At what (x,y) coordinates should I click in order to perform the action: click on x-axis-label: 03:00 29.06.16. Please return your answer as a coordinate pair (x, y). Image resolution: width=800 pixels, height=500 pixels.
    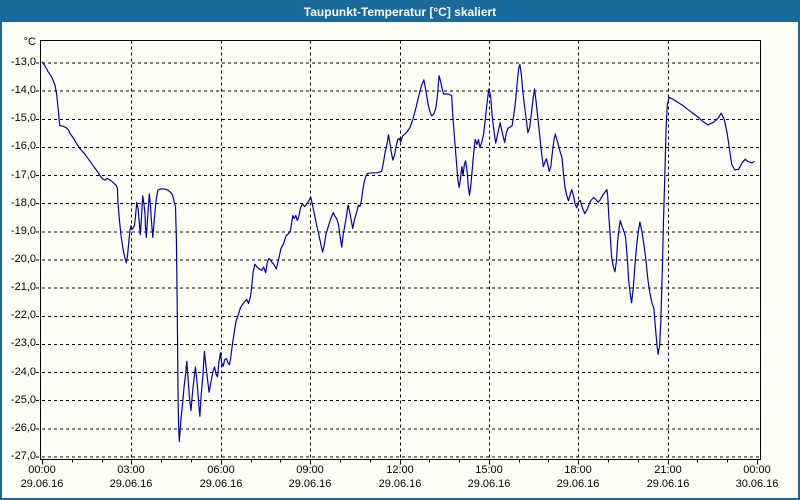
    Looking at the image, I should click on (131, 477).